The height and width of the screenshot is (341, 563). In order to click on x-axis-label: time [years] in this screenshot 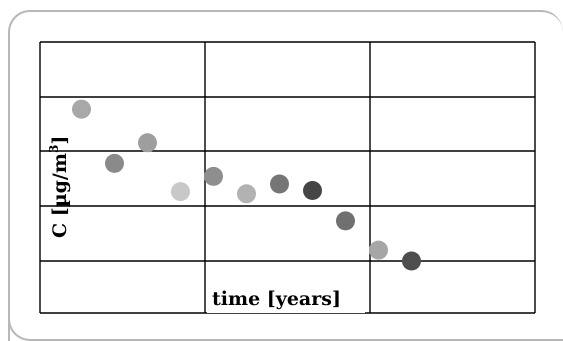, I will do `click(276, 299)`.